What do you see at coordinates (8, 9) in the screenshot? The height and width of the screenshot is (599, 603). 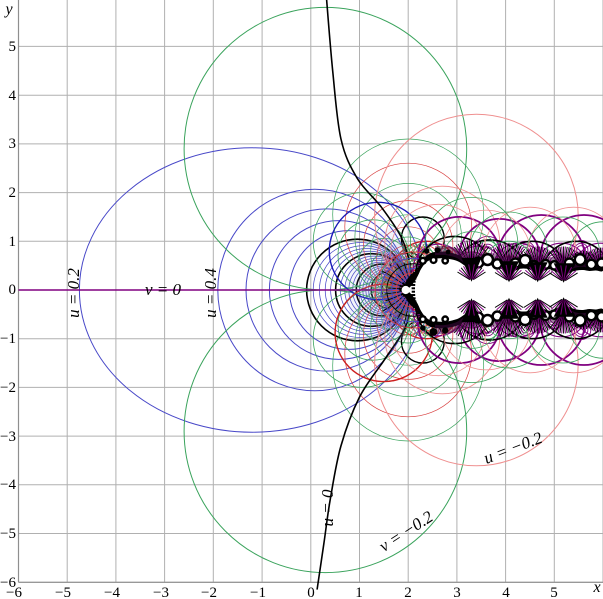 I see `svg-text: y` at bounding box center [8, 9].